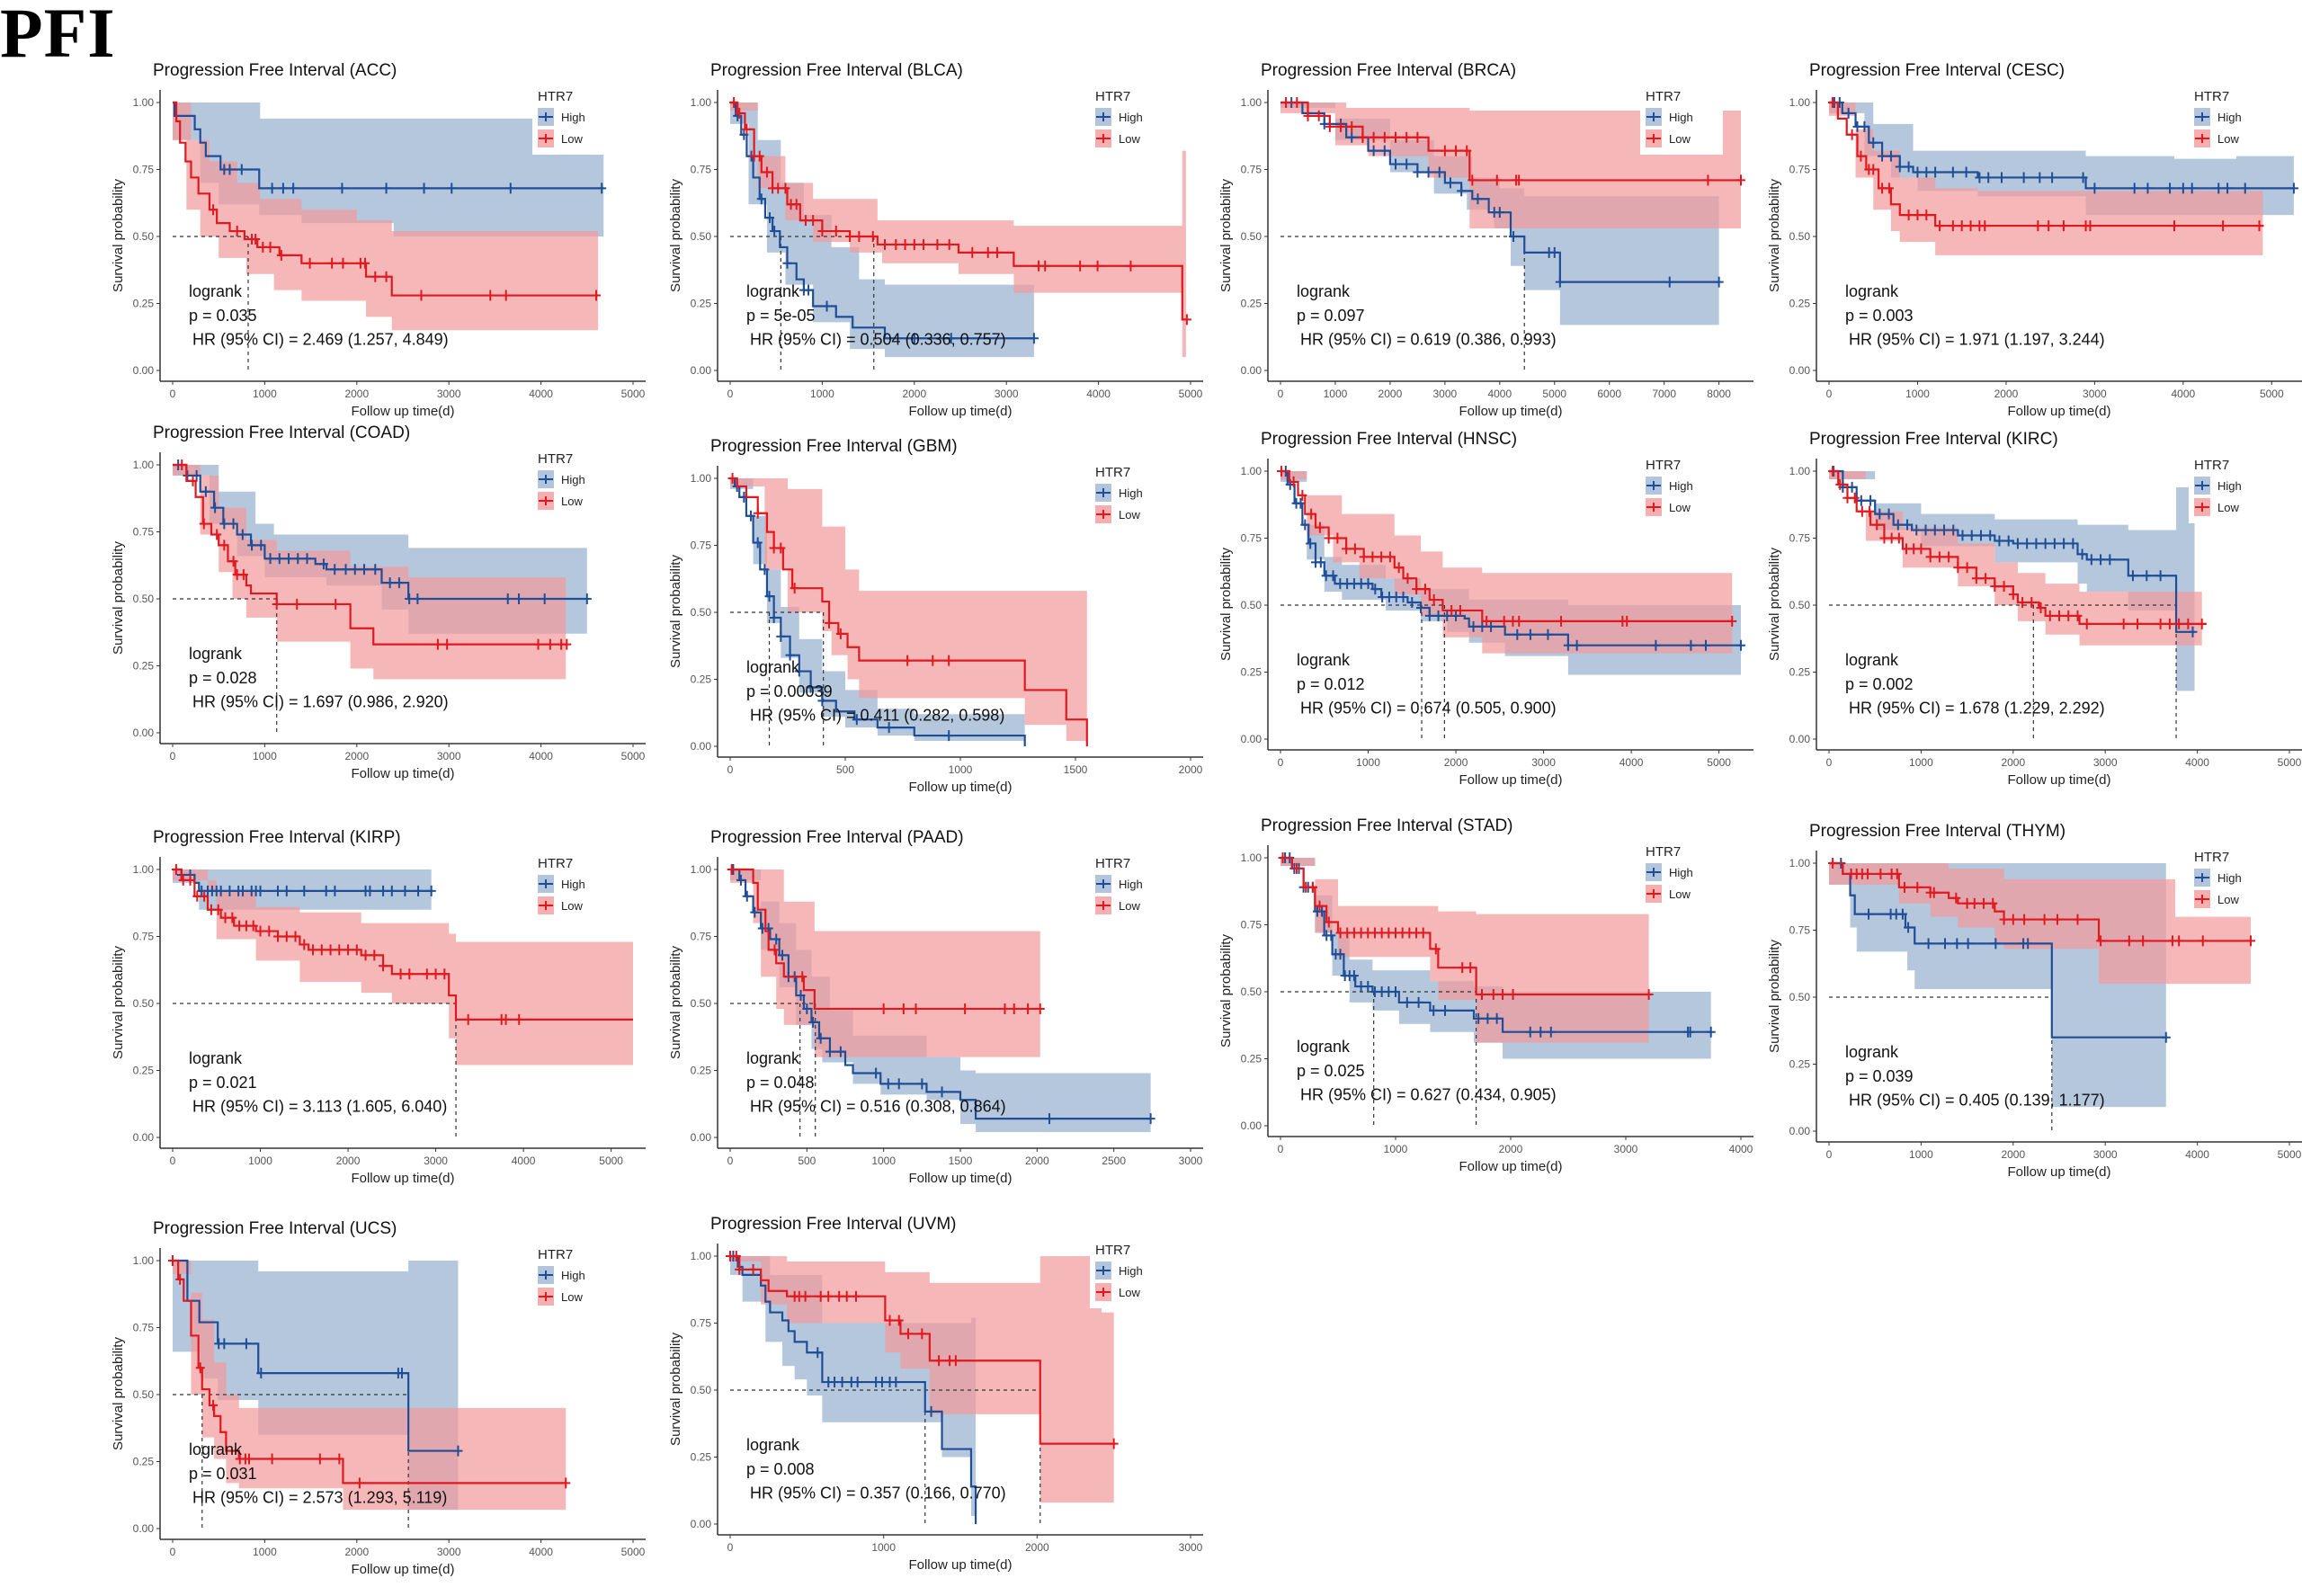 Image resolution: width=2302 pixels, height=1596 pixels. What do you see at coordinates (1037, 1161) in the screenshot?
I see `x-tick-label: 2000` at bounding box center [1037, 1161].